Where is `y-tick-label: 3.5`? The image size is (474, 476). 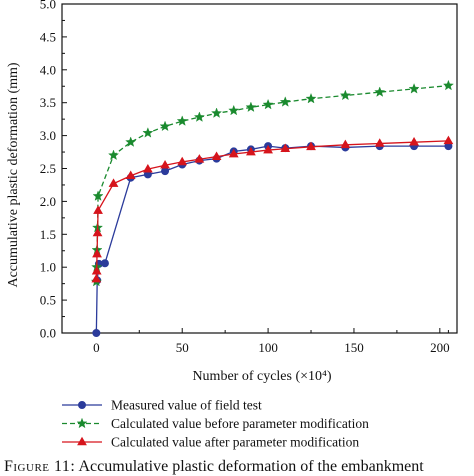 y-tick-label: 3.5 is located at coordinates (48, 102).